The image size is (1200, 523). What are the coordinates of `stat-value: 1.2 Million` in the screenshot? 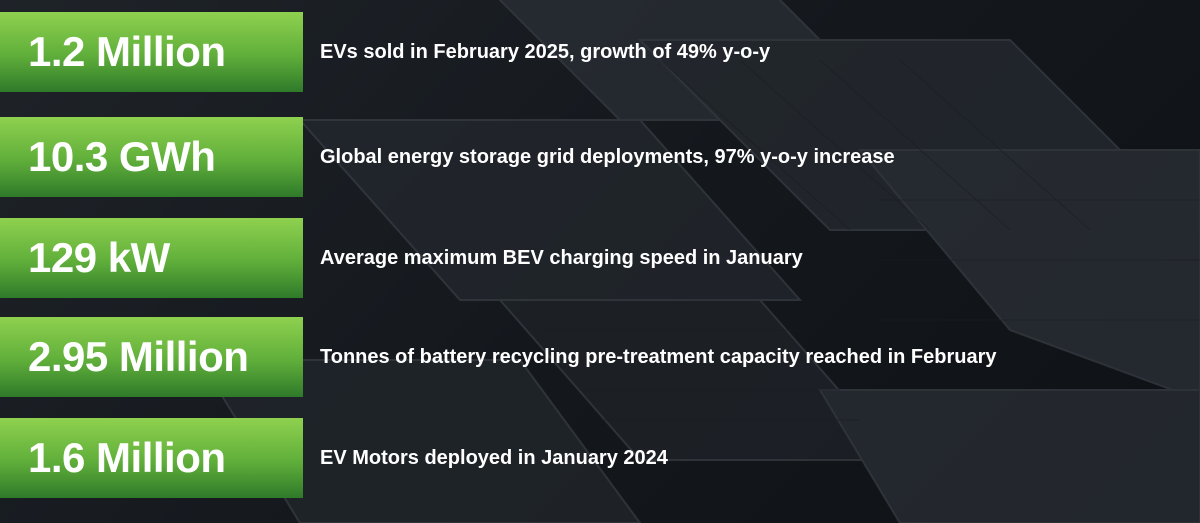 It's located at (127, 51).